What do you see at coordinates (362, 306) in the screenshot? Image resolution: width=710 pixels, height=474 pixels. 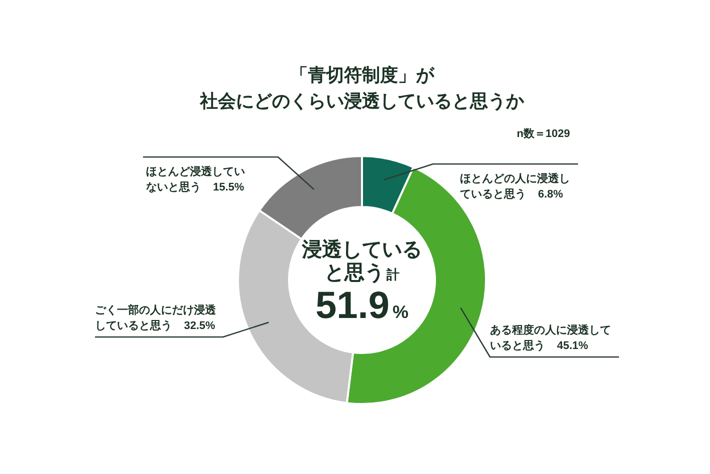 I see `annotation: 51.9%` at bounding box center [362, 306].